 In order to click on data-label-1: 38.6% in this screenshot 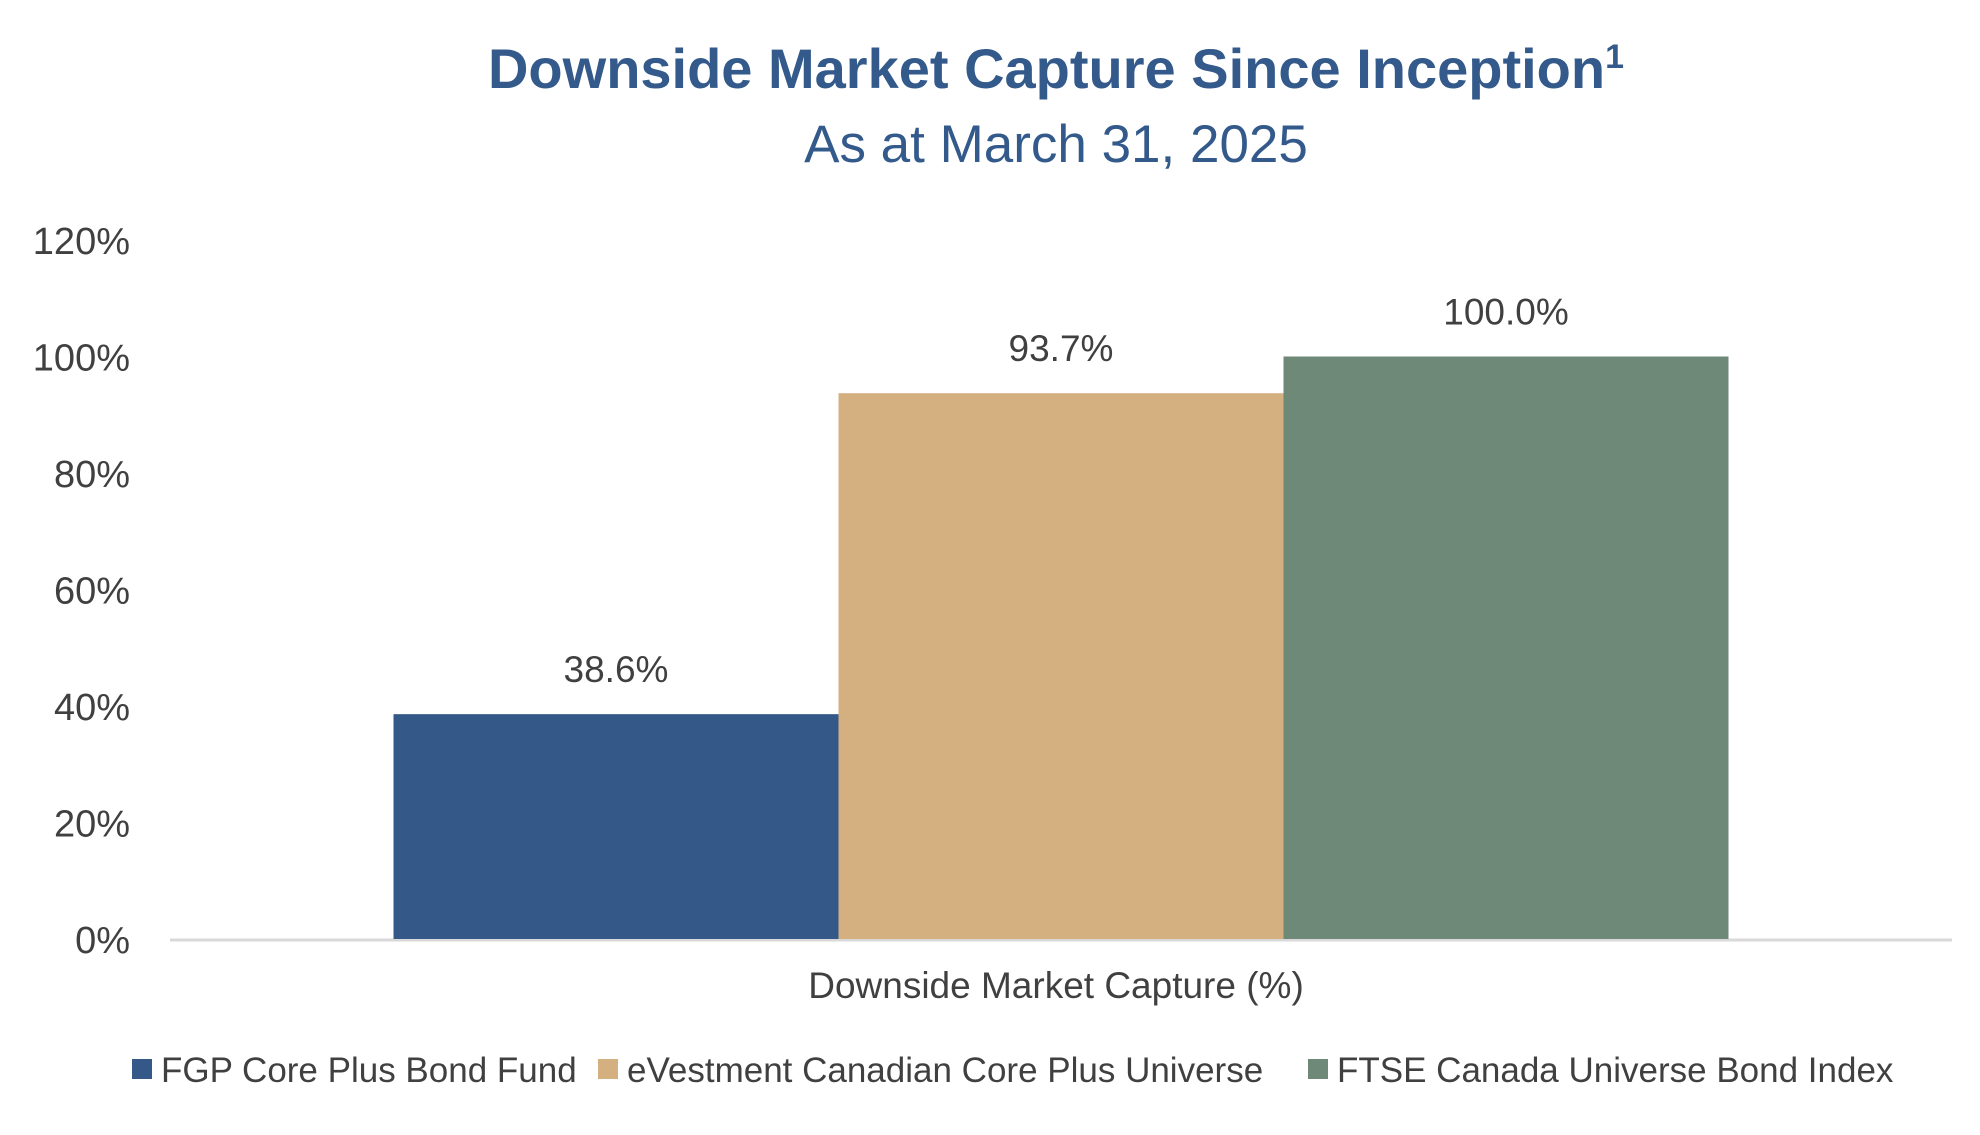, I will do `click(616, 669)`.